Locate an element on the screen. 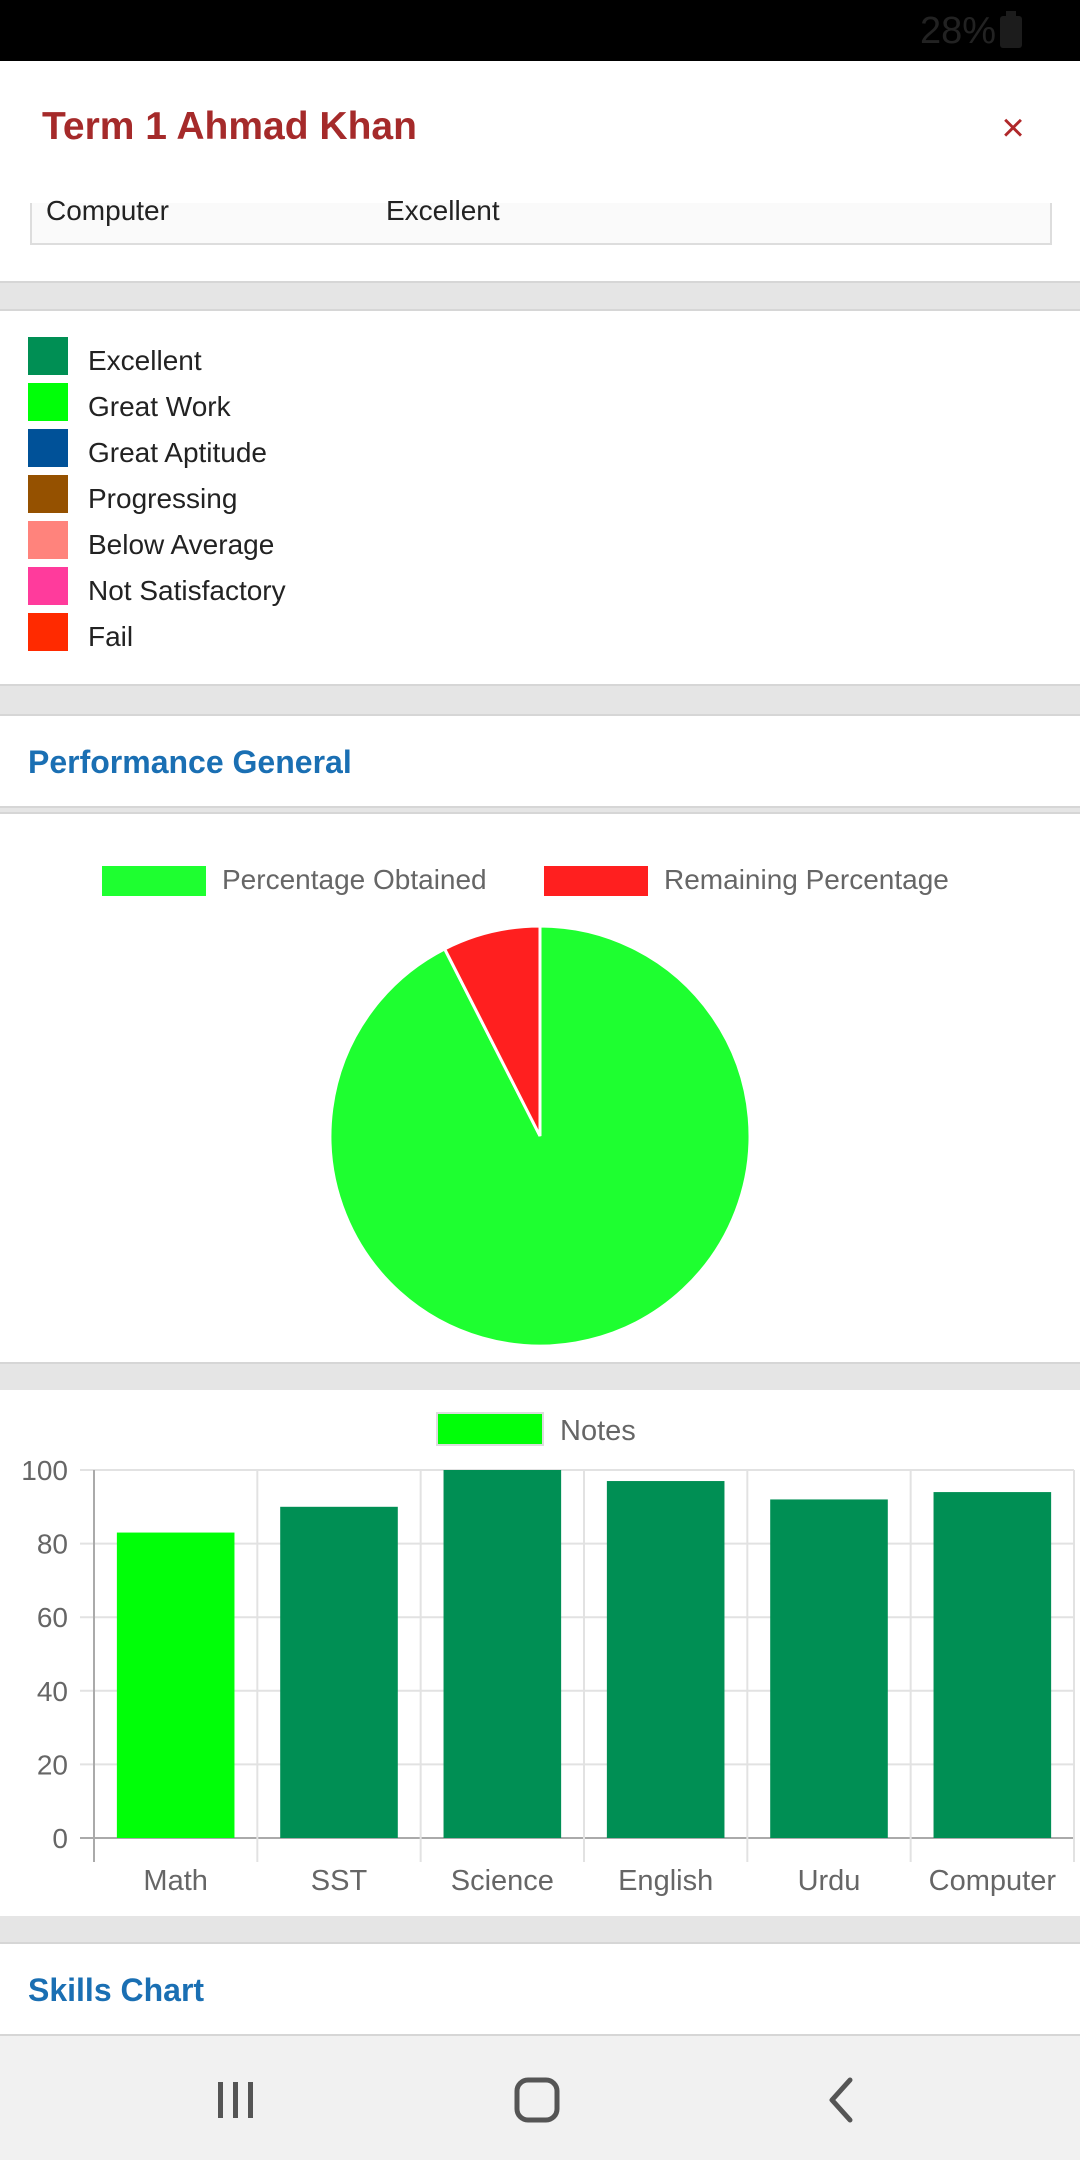 The image size is (1080, 2160). performance-general-section: Performance General is located at coordinates (540, 761).